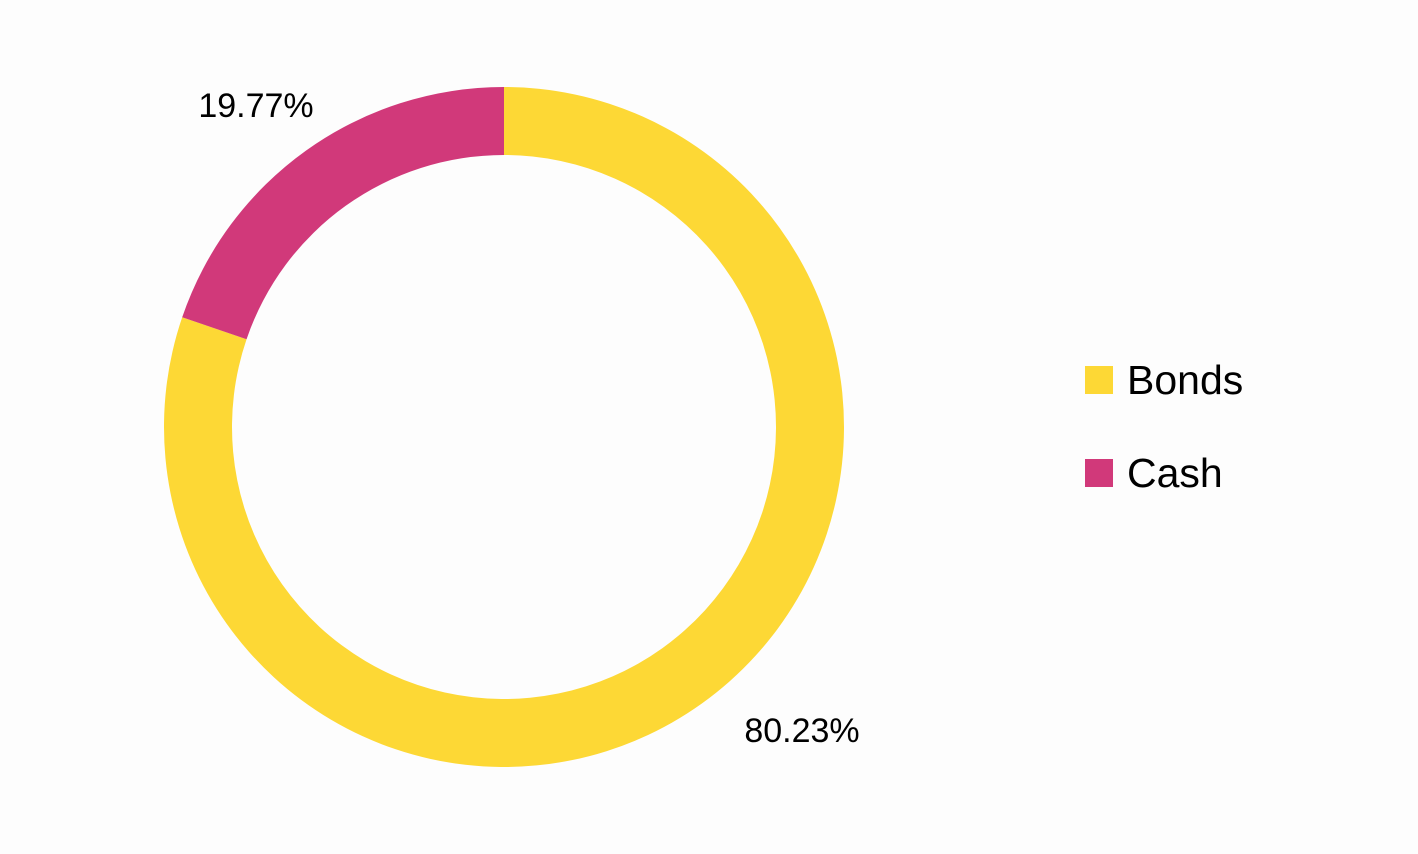  I want to click on legend-item-cash: Cash, so click(1164, 473).